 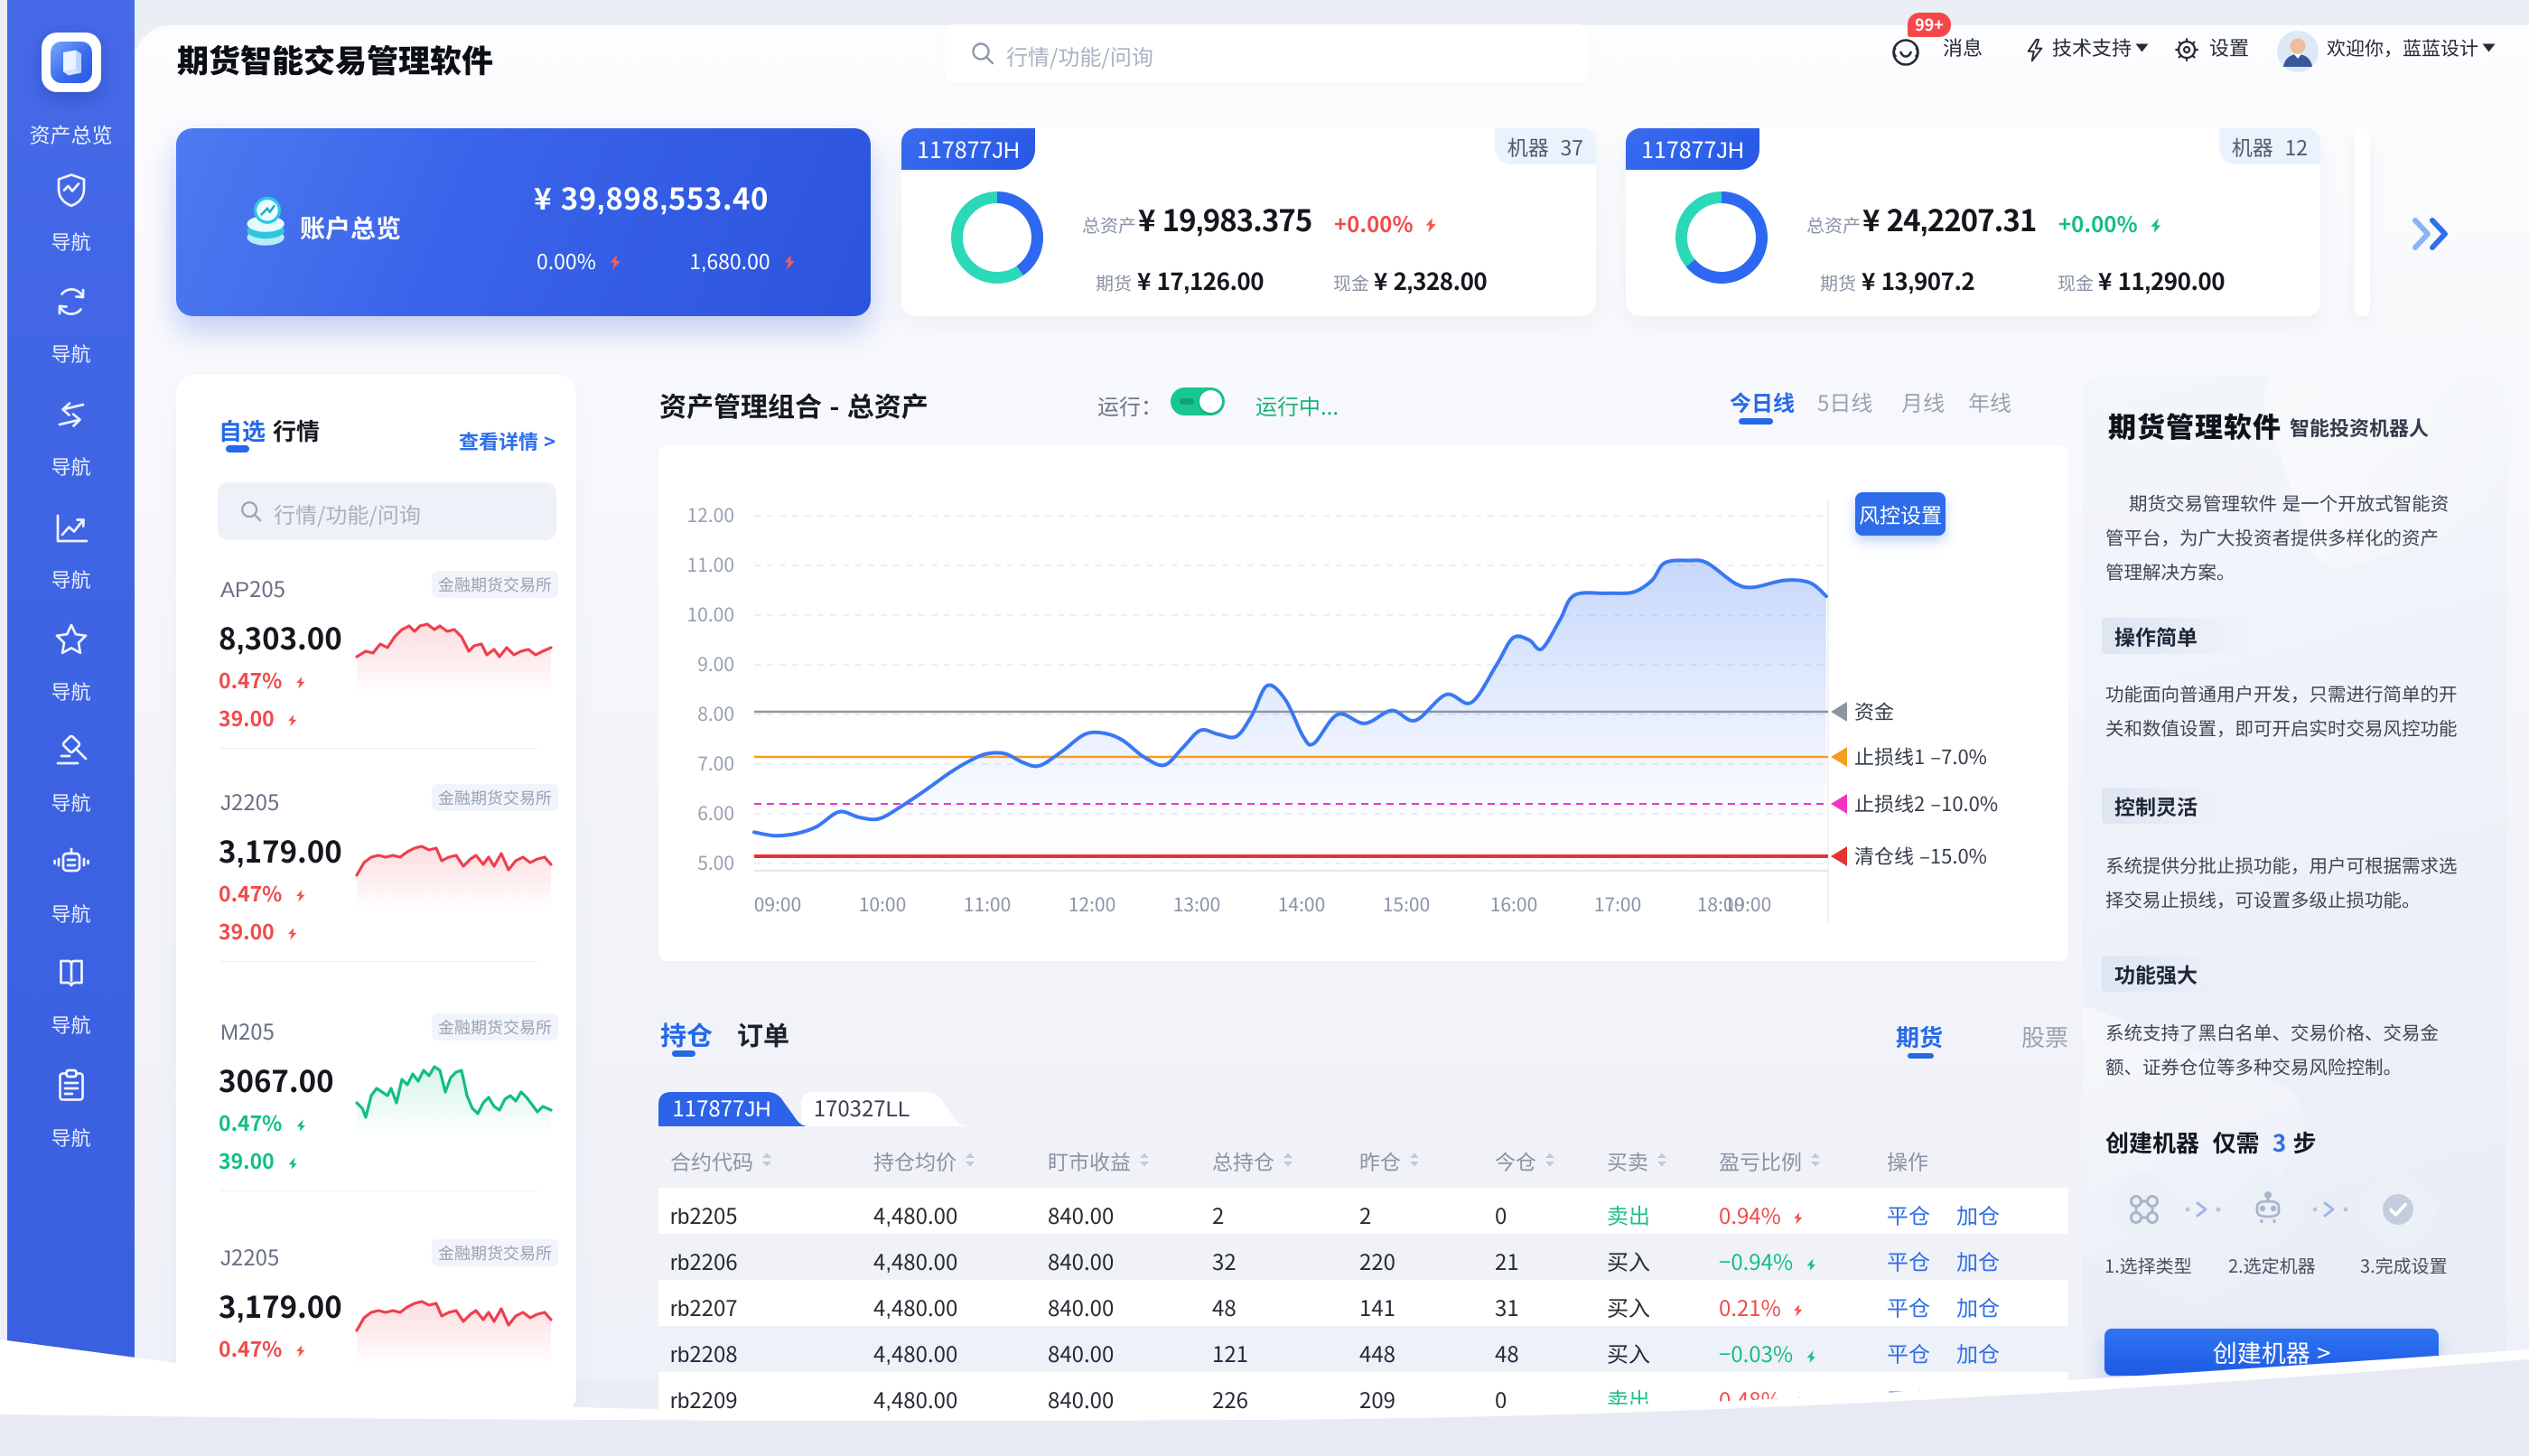 I want to click on svg-text: 11:00, so click(x=987, y=904).